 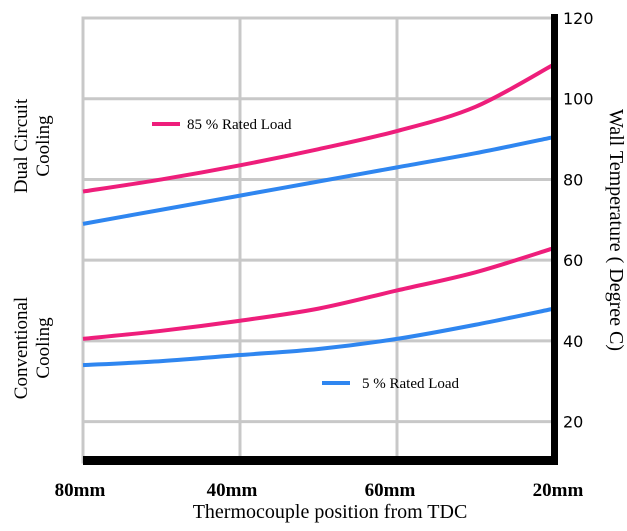 I want to click on legend-label-5: 5 % Rated Load, so click(x=411, y=384).